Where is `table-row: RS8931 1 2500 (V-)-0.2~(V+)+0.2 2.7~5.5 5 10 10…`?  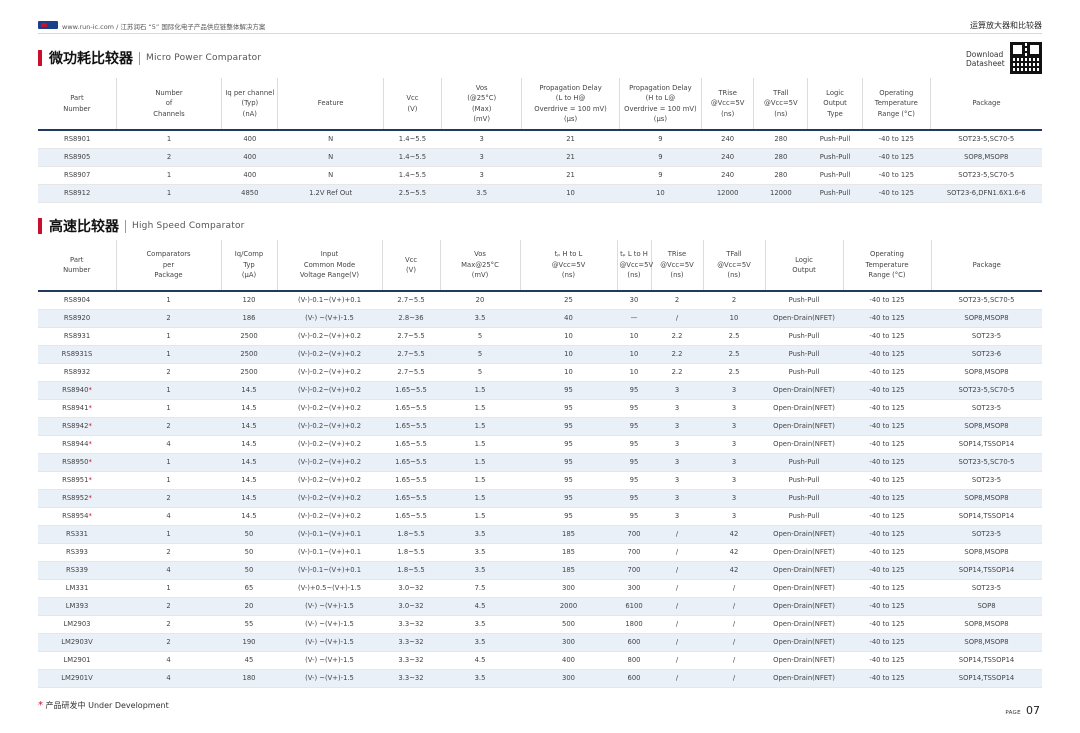 table-row: RS8931 1 2500 (V-)-0.2~(V+)+0.2 2.7~5.5 5 10 10… is located at coordinates (540, 336).